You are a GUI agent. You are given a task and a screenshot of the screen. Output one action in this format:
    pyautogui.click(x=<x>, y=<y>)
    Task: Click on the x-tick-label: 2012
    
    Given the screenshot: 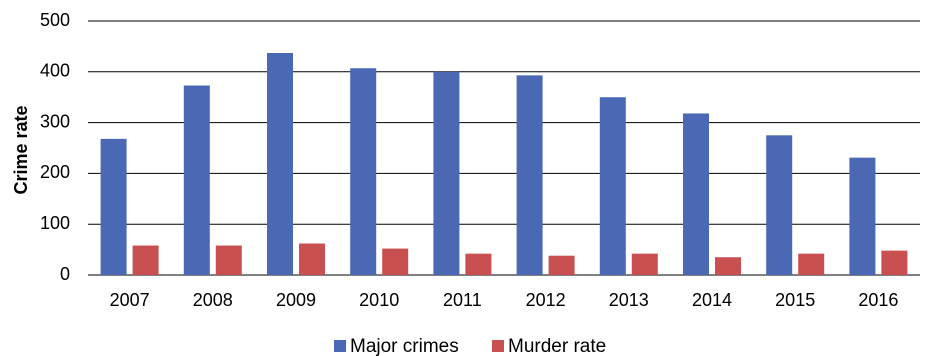 What is the action you would take?
    pyautogui.click(x=546, y=300)
    